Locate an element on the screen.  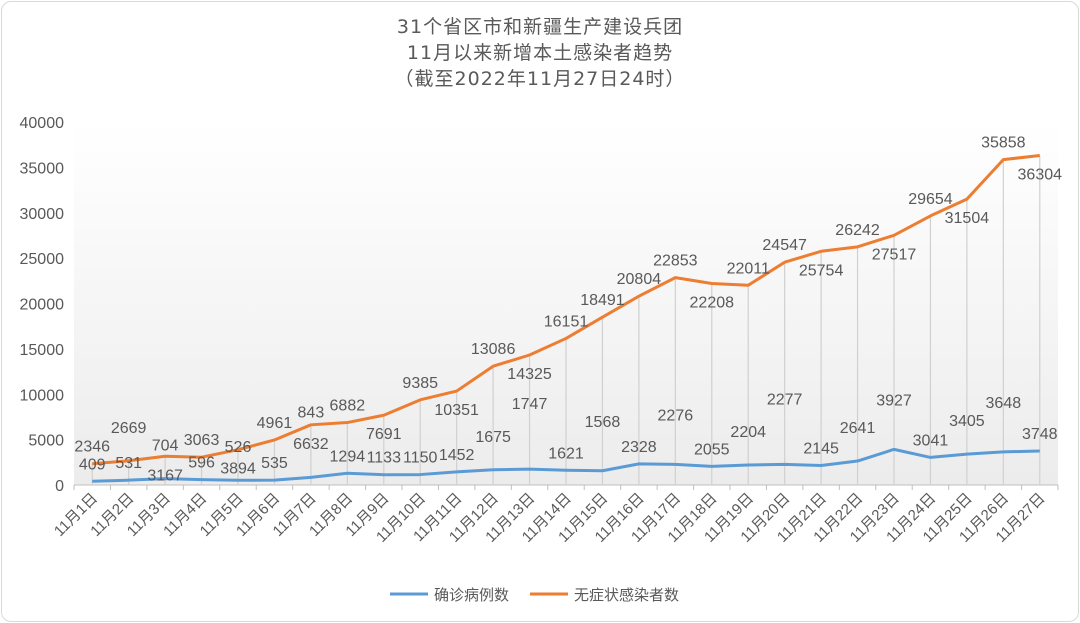
asymptomatic-data-label: 20804 is located at coordinates (639, 279).